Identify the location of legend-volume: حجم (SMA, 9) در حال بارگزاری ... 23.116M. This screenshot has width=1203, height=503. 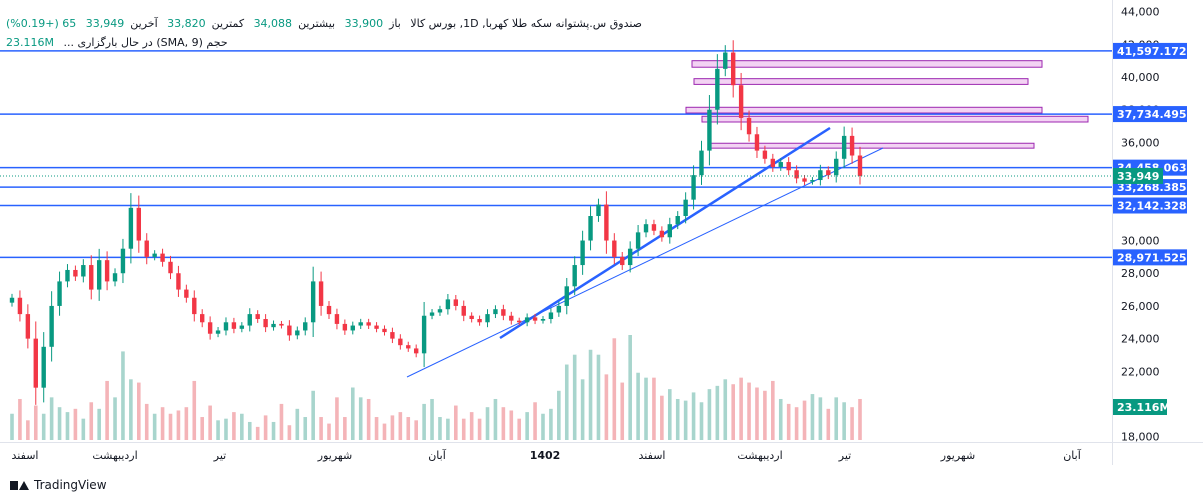
(120, 42).